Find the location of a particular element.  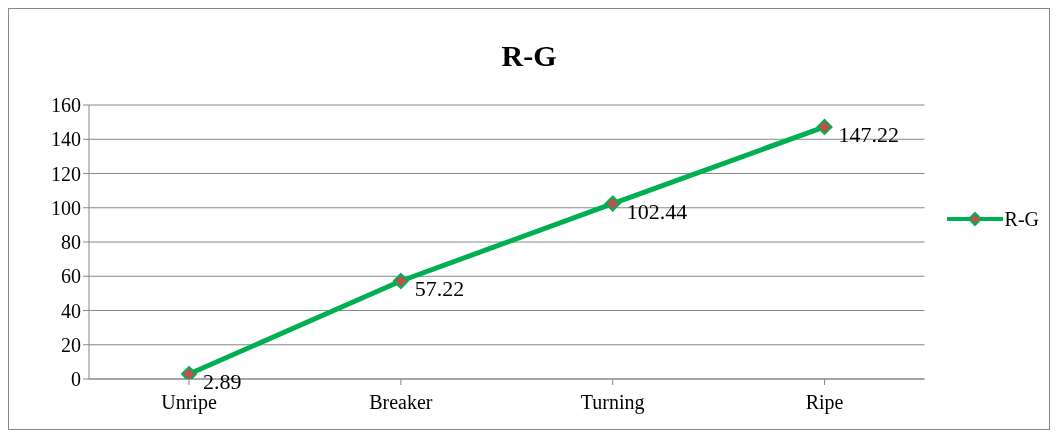

y-tick-label: 100 is located at coordinates (66, 207).